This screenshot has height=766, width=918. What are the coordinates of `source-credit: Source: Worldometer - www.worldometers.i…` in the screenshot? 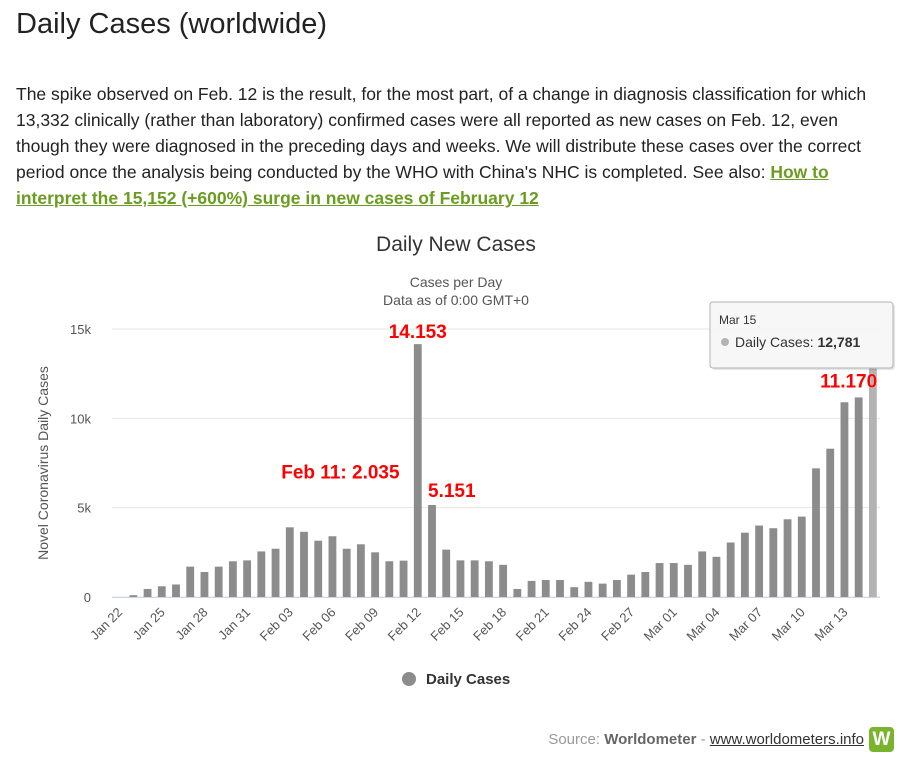 It's located at (706, 739).